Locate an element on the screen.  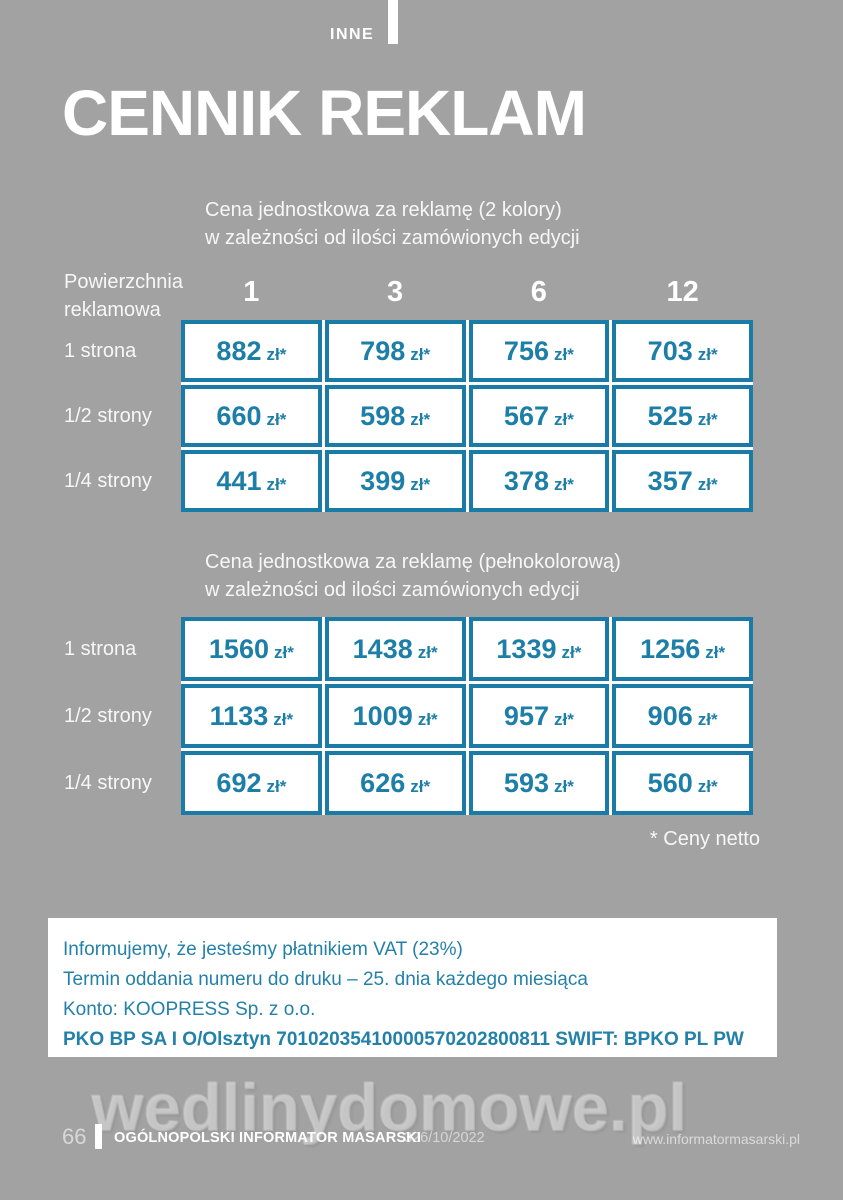
price-cell: 1133 zł* is located at coordinates (251, 716).